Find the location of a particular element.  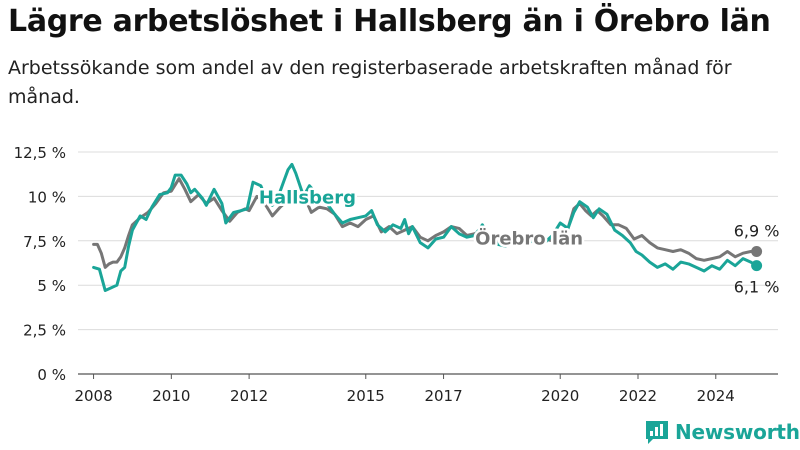

y-tick-label: 0 % is located at coordinates (51, 375).